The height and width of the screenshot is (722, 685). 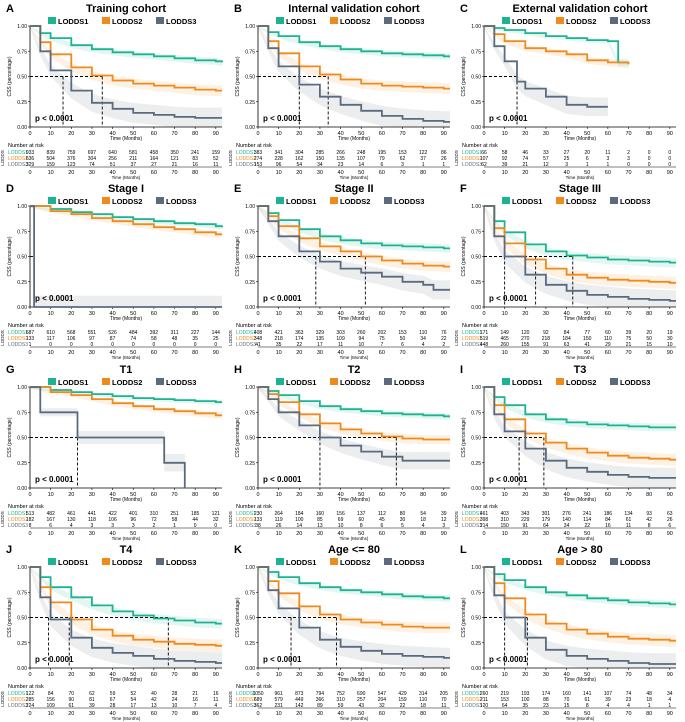 What do you see at coordinates (238, 550) in the screenshot?
I see `panel-letter: K` at bounding box center [238, 550].